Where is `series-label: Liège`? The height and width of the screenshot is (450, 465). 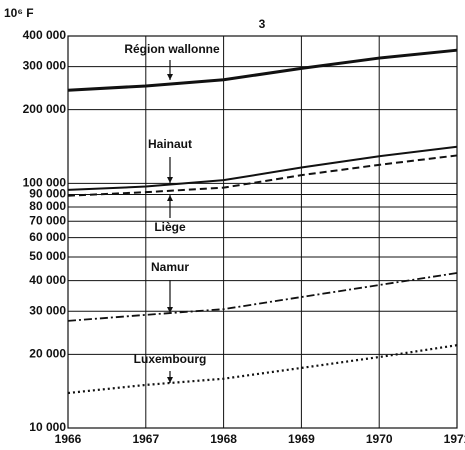
series-label: Liège is located at coordinates (170, 227).